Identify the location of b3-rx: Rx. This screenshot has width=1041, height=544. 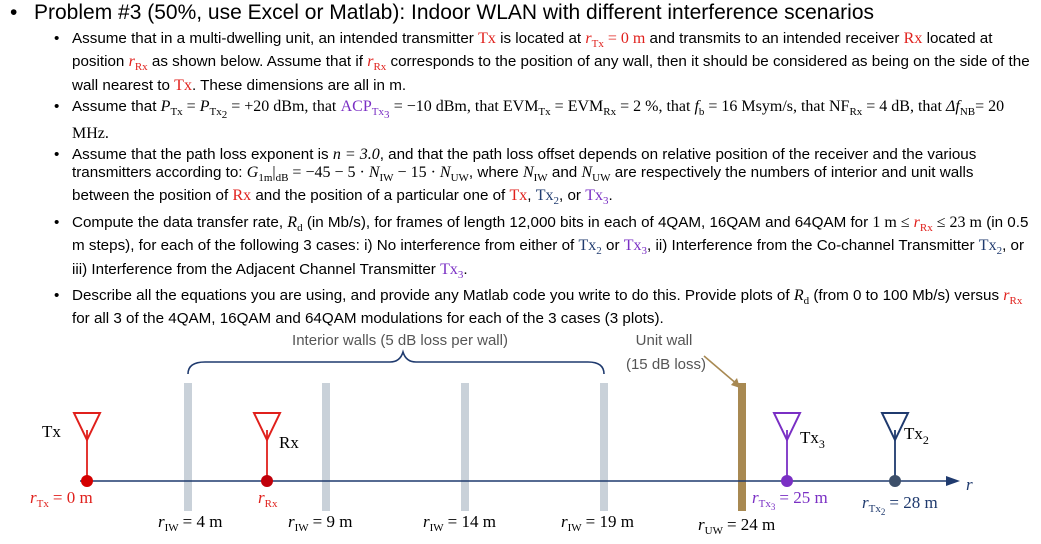
(242, 196).